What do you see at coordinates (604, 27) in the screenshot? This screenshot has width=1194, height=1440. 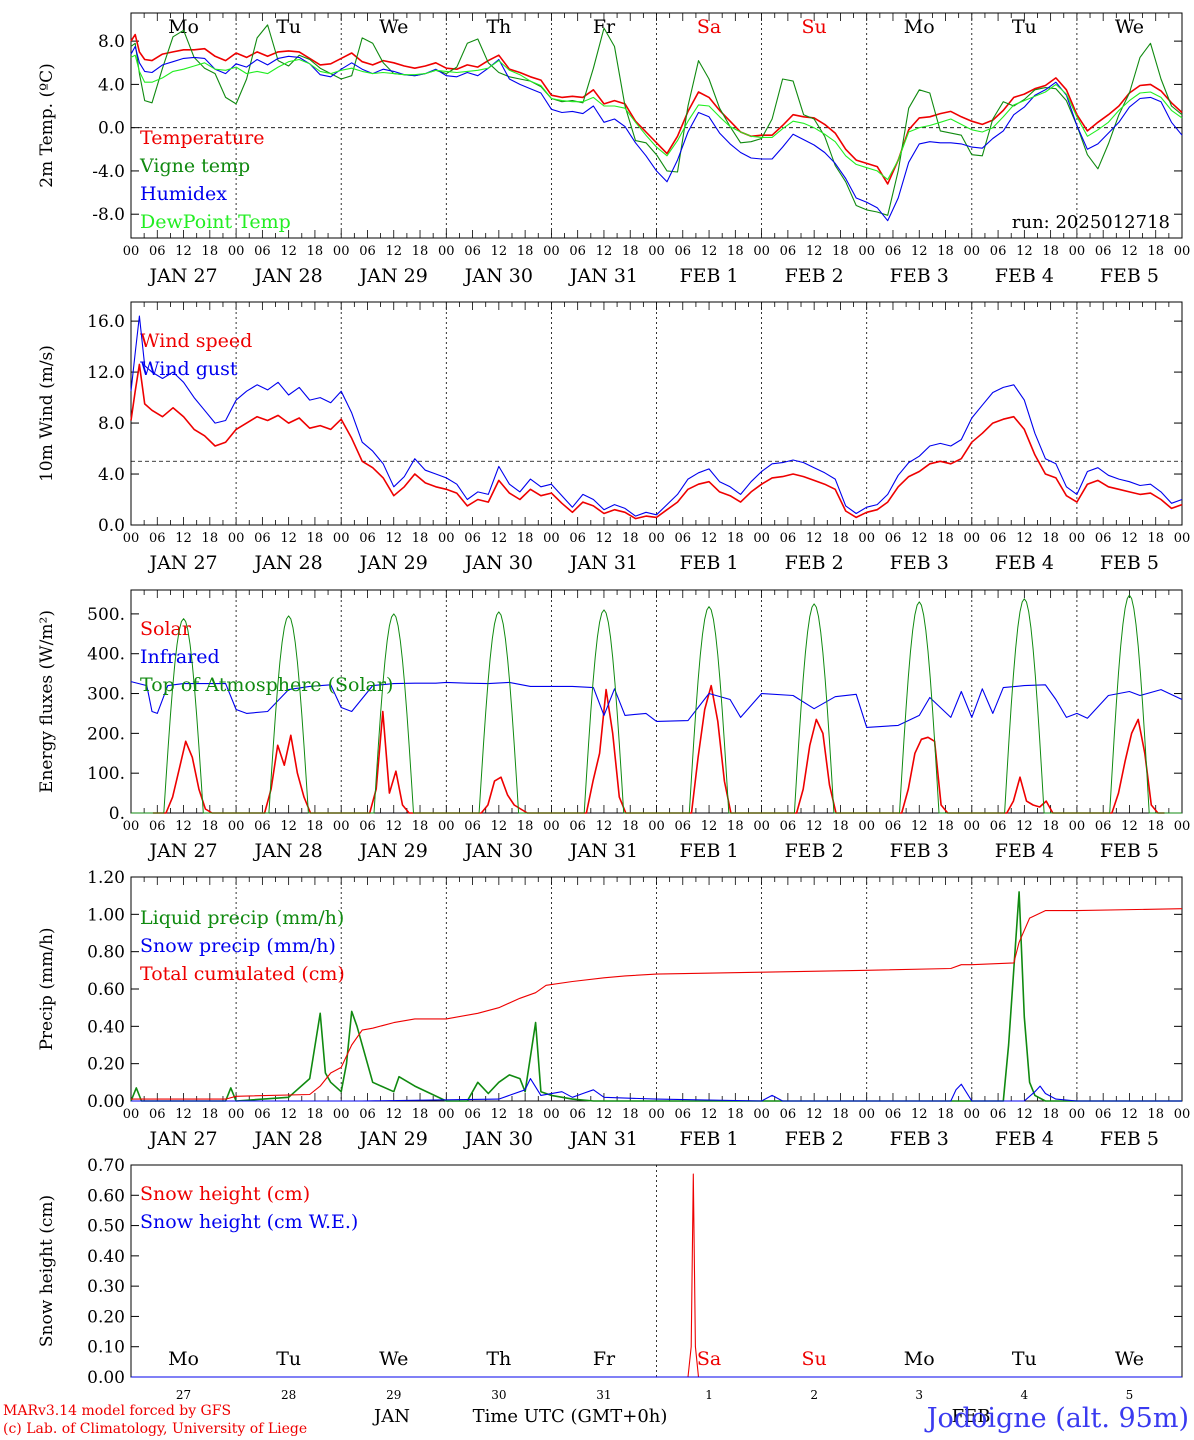 I see `weekday-label: Fr` at bounding box center [604, 27].